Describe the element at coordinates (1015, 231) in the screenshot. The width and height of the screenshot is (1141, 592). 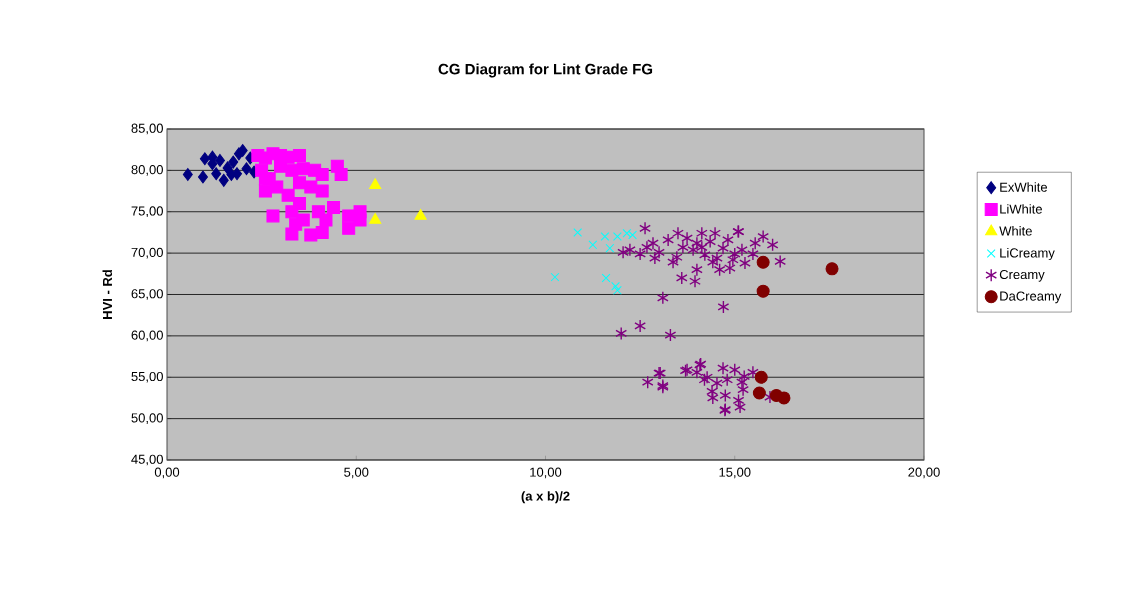
I see `legend-label: White` at that location.